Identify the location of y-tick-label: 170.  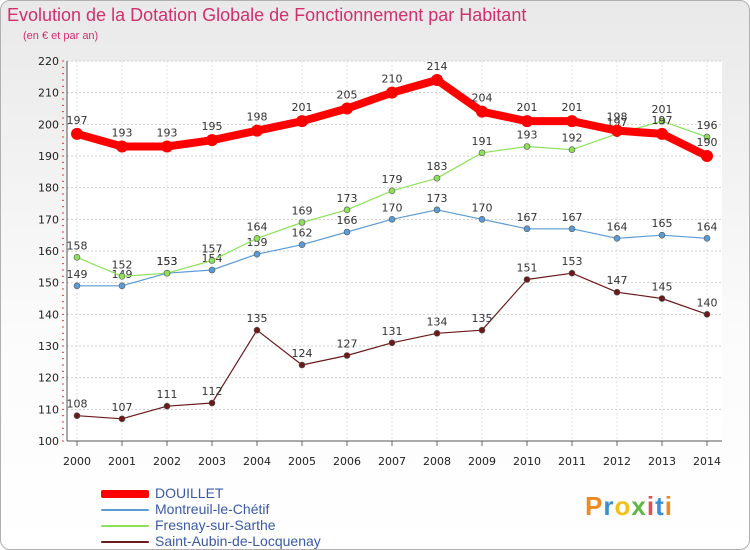
(48, 219).